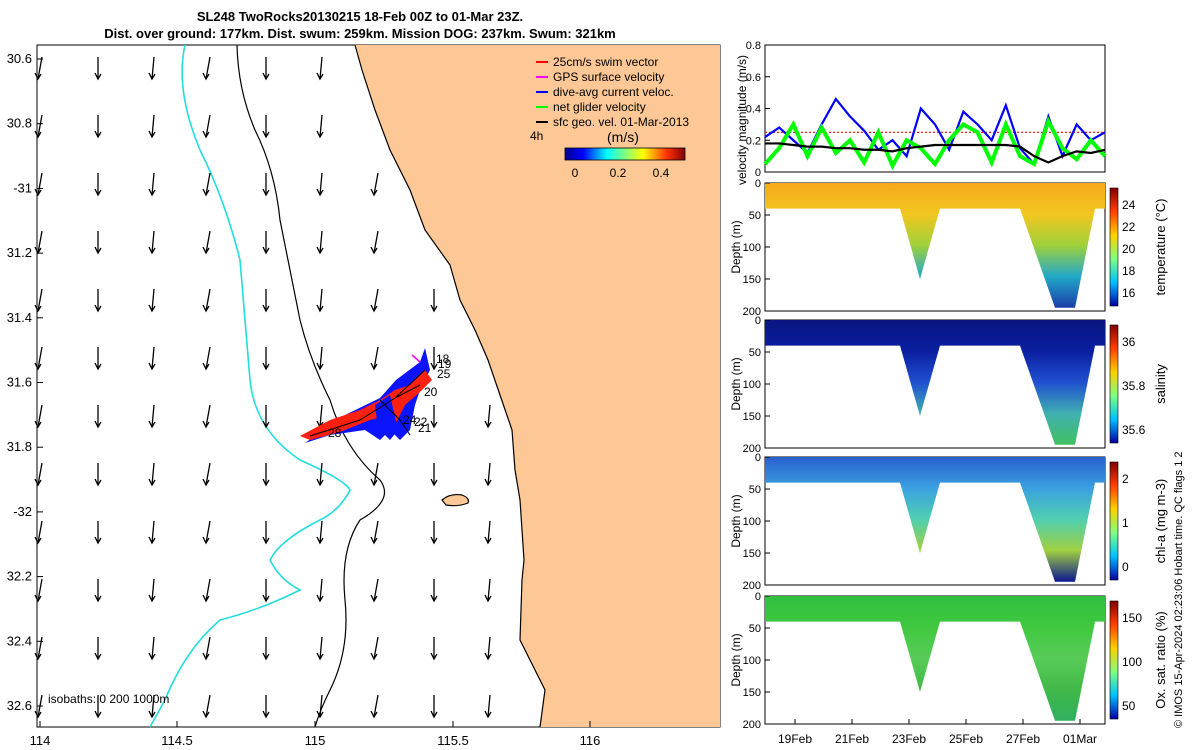 The width and height of the screenshot is (1200, 750). I want to click on time-step-label: 4h, so click(536, 136).